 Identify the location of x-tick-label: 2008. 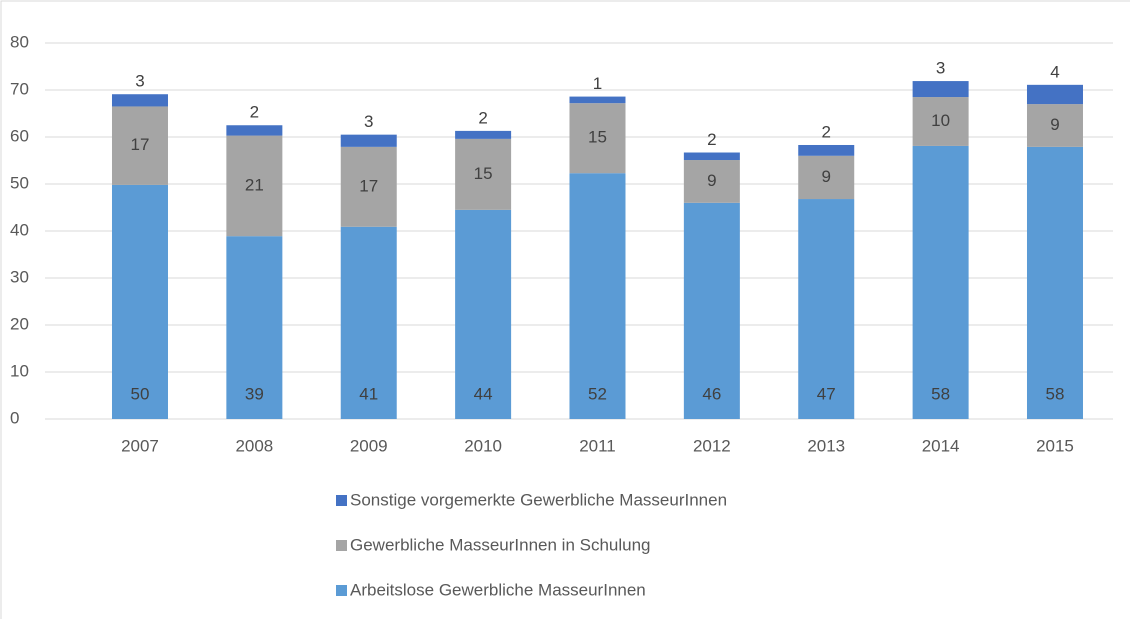
(254, 445).